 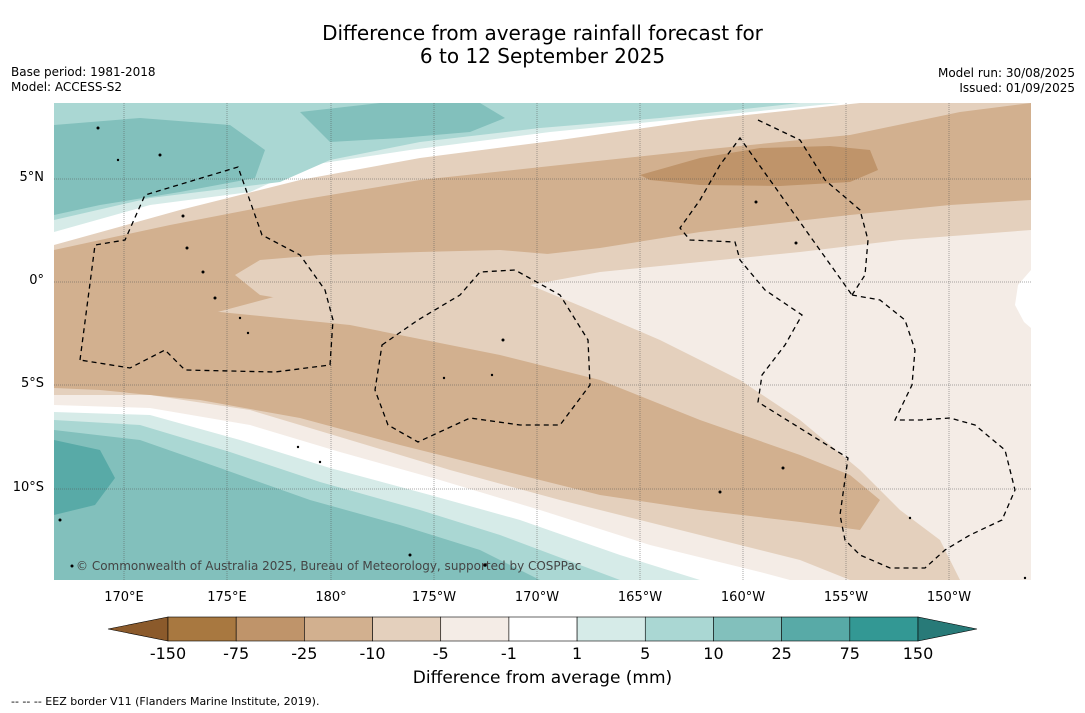 What do you see at coordinates (304, 653) in the screenshot?
I see `colorbar-tick-label: -25` at bounding box center [304, 653].